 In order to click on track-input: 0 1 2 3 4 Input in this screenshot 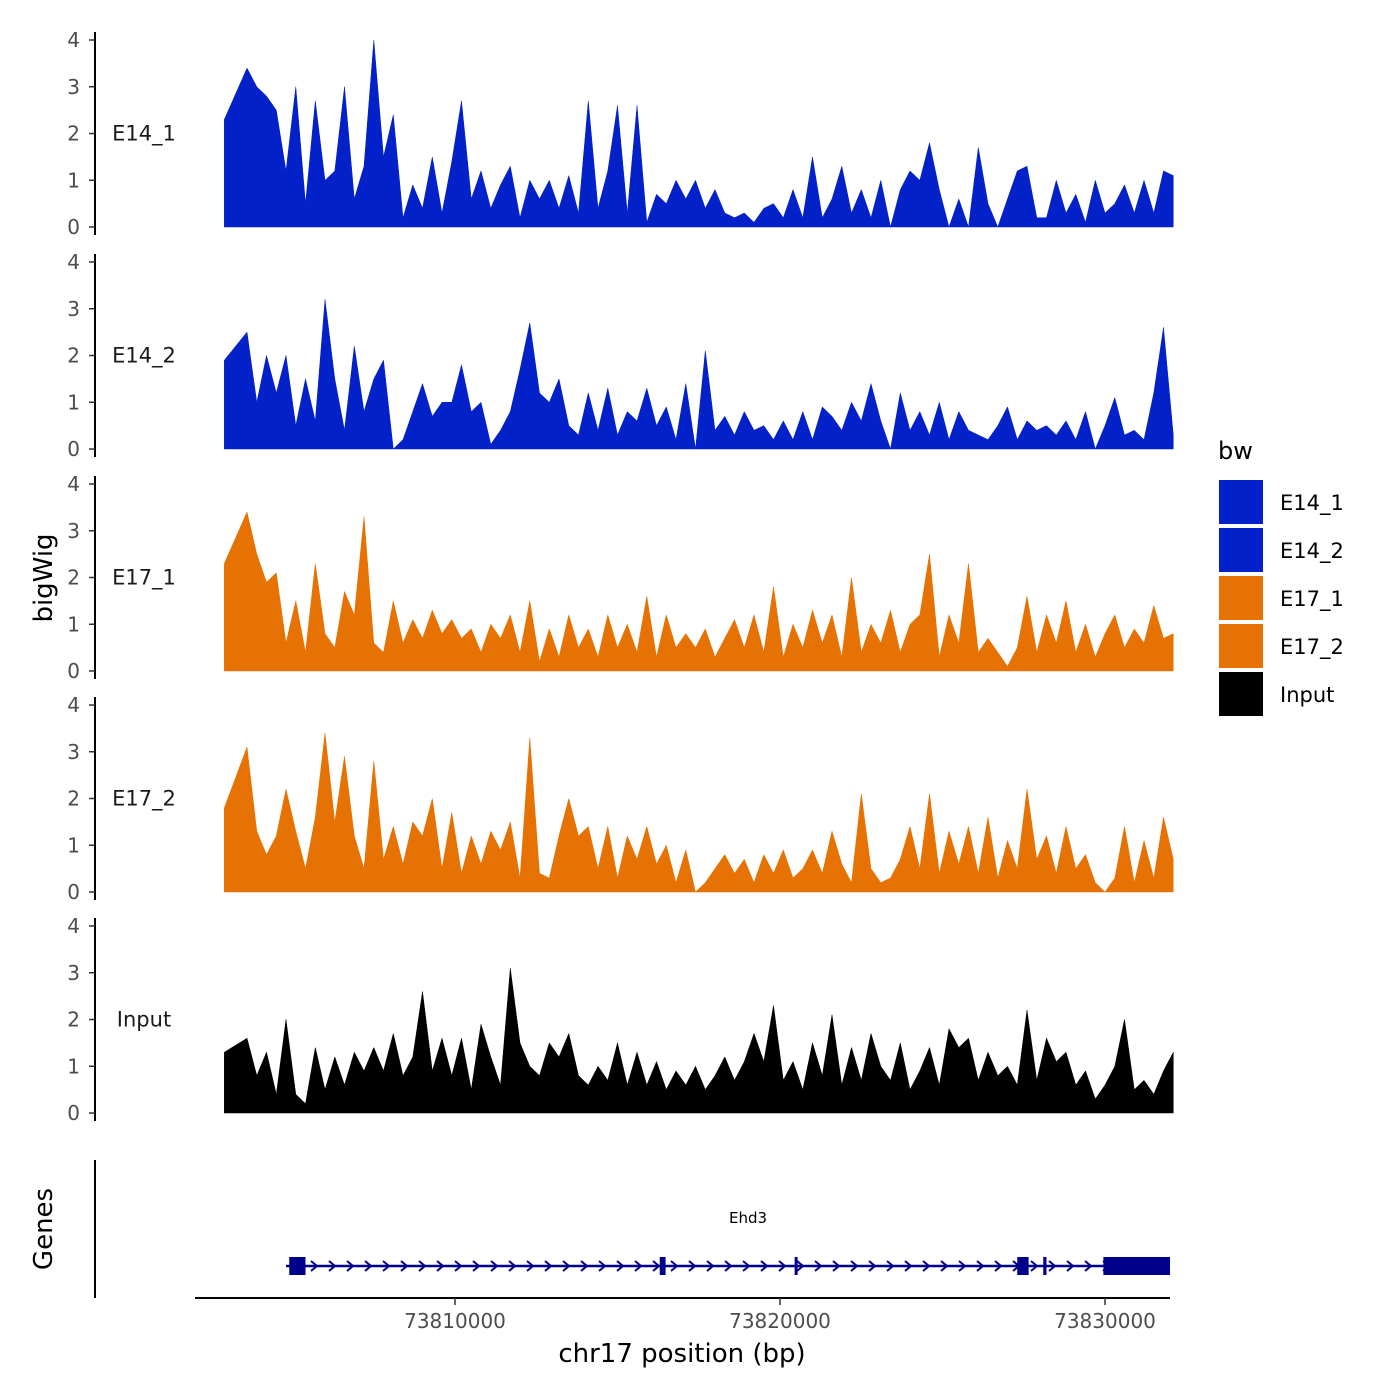, I will do `click(620, 1019)`.